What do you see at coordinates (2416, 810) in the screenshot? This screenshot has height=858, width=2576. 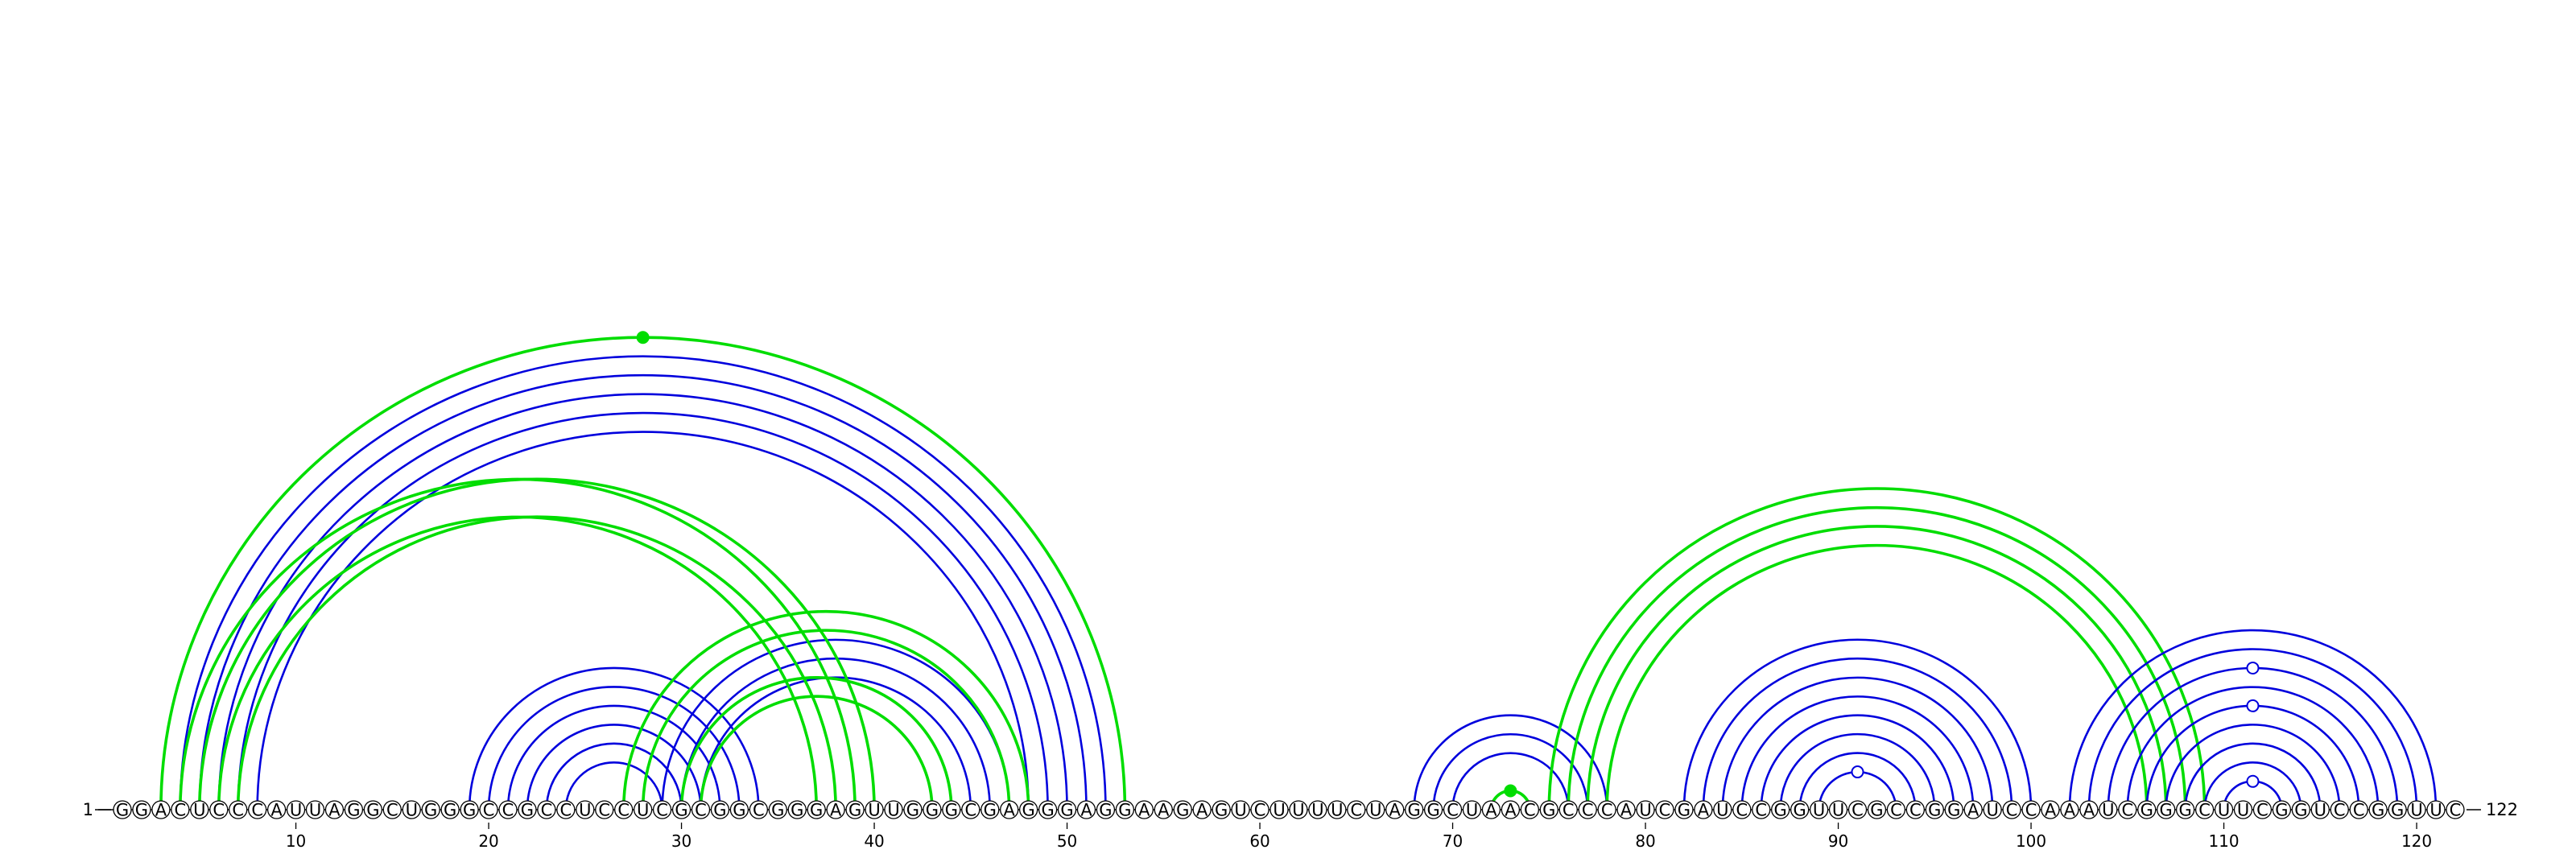 I see `nucleotide-120: U` at bounding box center [2416, 810].